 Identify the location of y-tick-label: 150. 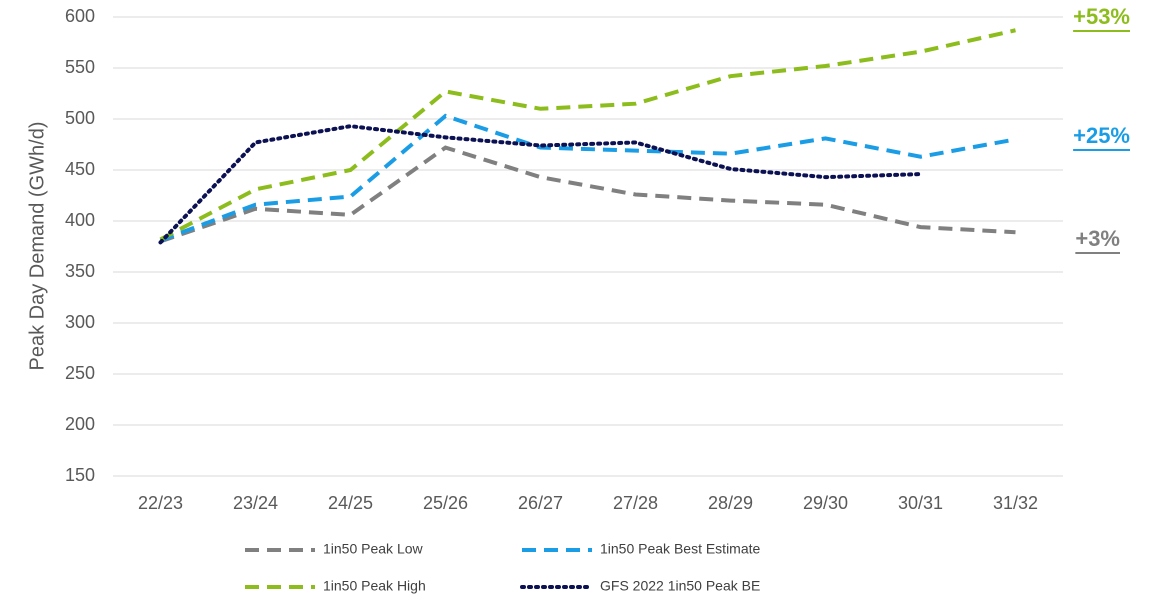
(80, 475).